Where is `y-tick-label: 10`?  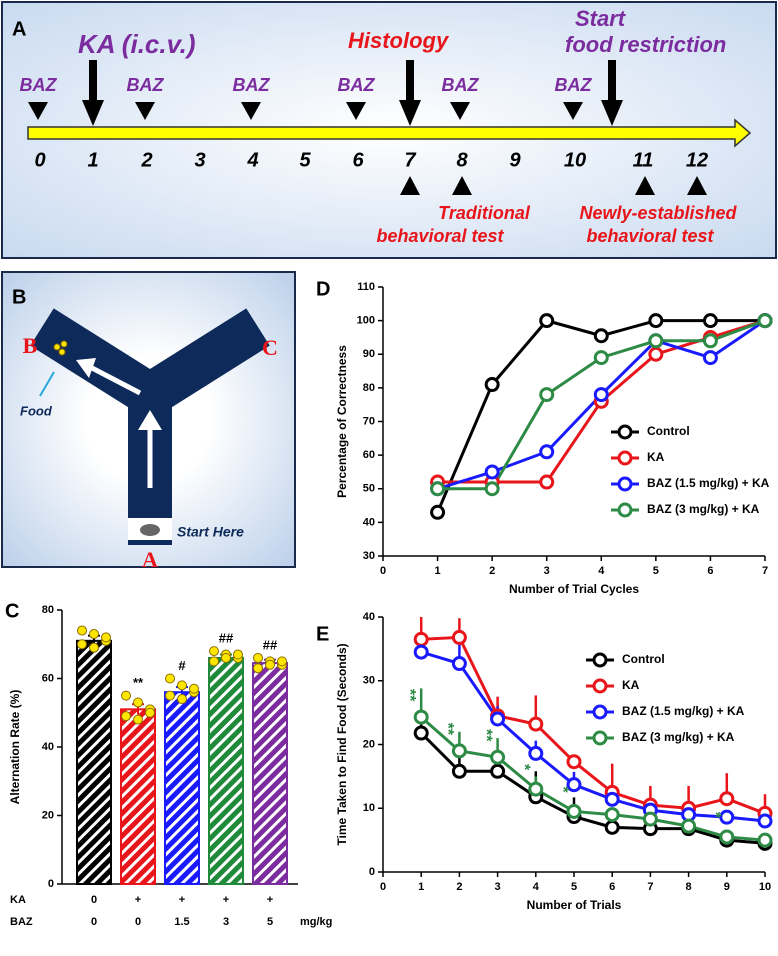
y-tick-label: 10 is located at coordinates (369, 808).